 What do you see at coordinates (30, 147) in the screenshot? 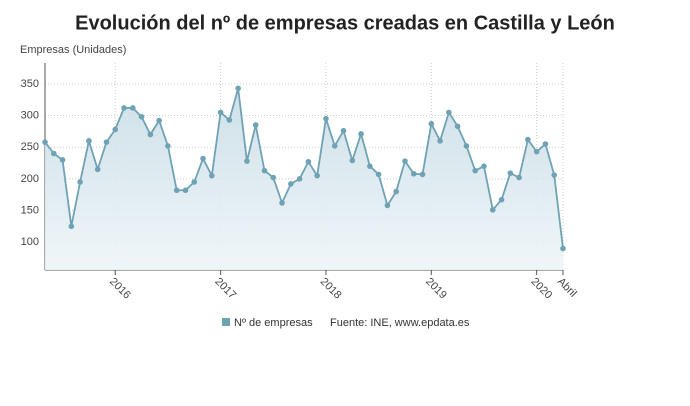
I see `y-tick-label: 250` at bounding box center [30, 147].